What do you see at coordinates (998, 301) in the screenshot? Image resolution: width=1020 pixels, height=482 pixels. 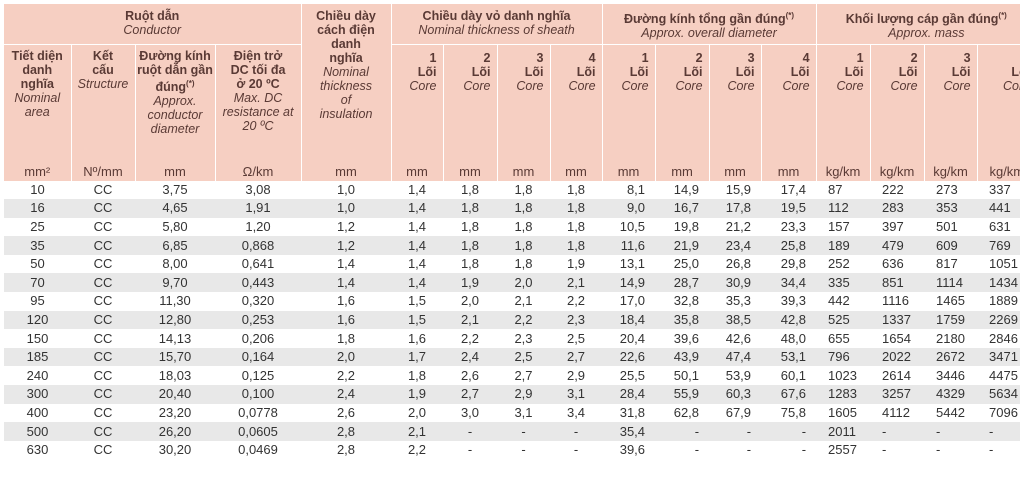 I see `cell-mass-4: 1889` at bounding box center [998, 301].